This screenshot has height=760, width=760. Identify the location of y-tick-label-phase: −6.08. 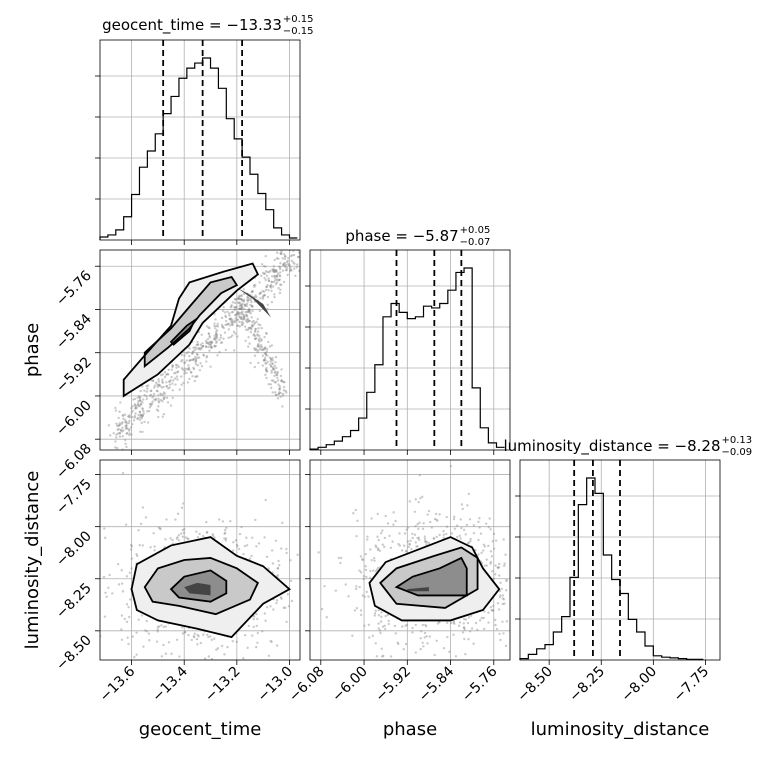
(74, 462).